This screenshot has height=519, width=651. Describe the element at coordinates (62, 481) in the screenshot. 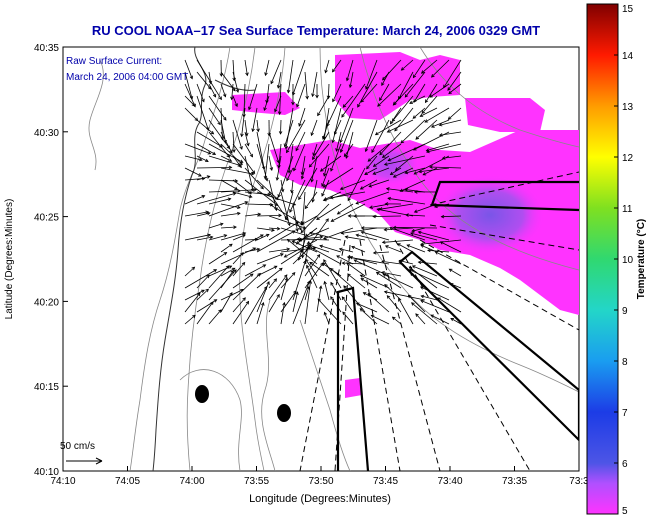

I see `x-tick-label: 74:10` at that location.